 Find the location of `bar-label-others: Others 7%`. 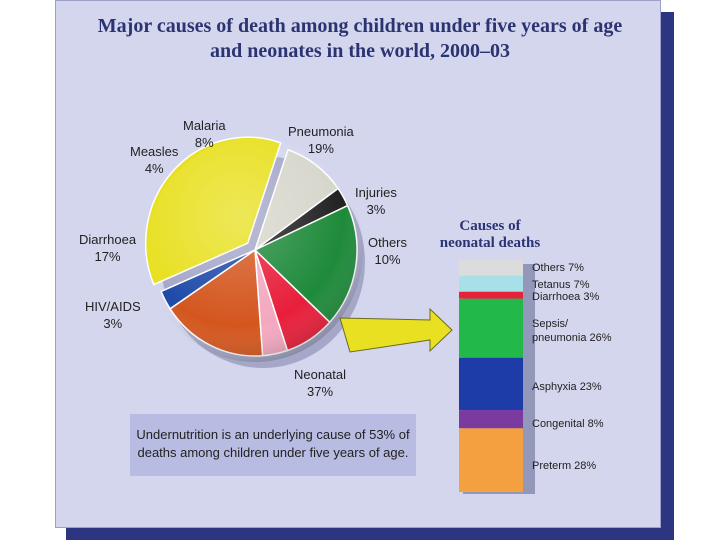

bar-label-others: Others 7% is located at coordinates (558, 268).